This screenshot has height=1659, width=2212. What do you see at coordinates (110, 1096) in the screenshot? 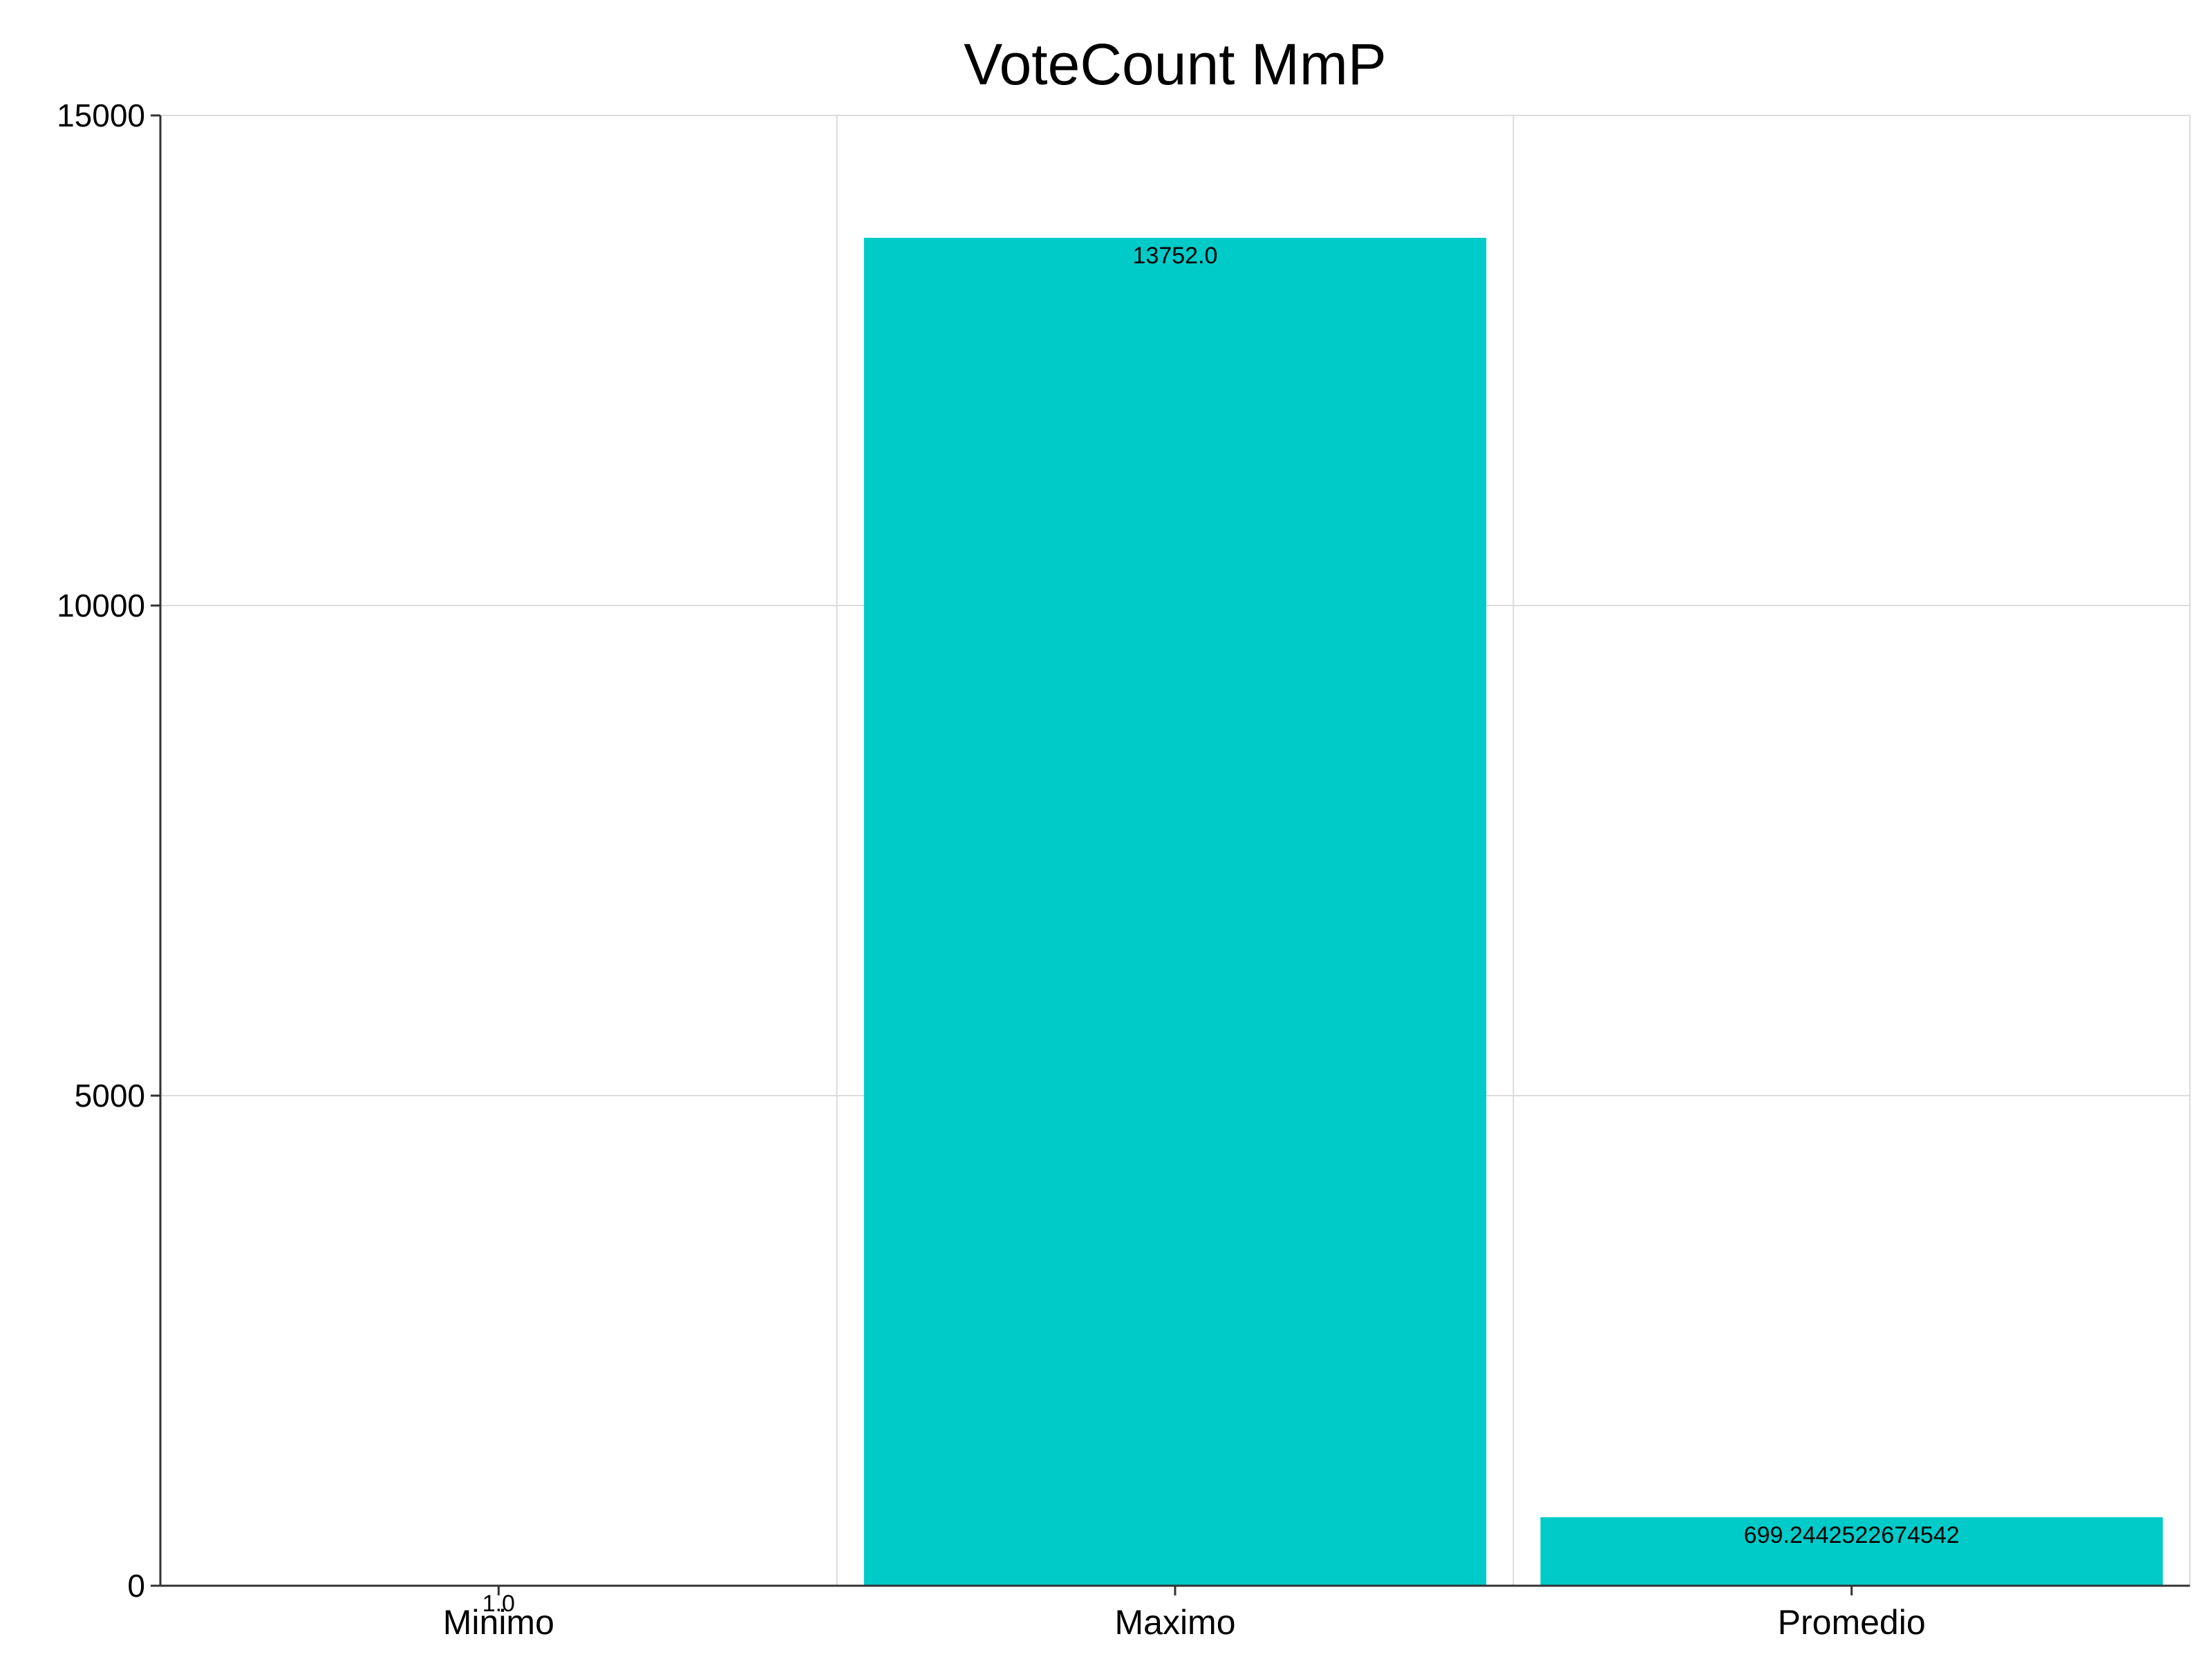
I see `y-tick-label: 5000` at bounding box center [110, 1096].